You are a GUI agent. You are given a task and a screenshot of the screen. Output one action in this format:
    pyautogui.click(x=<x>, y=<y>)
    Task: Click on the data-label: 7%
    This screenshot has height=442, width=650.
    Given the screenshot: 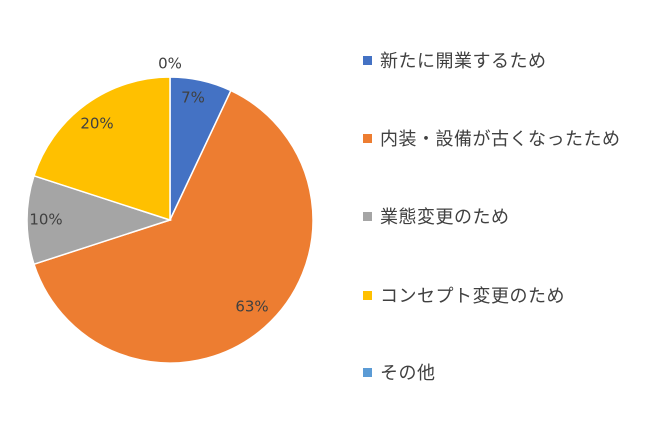 What is the action you would take?
    pyautogui.click(x=193, y=98)
    